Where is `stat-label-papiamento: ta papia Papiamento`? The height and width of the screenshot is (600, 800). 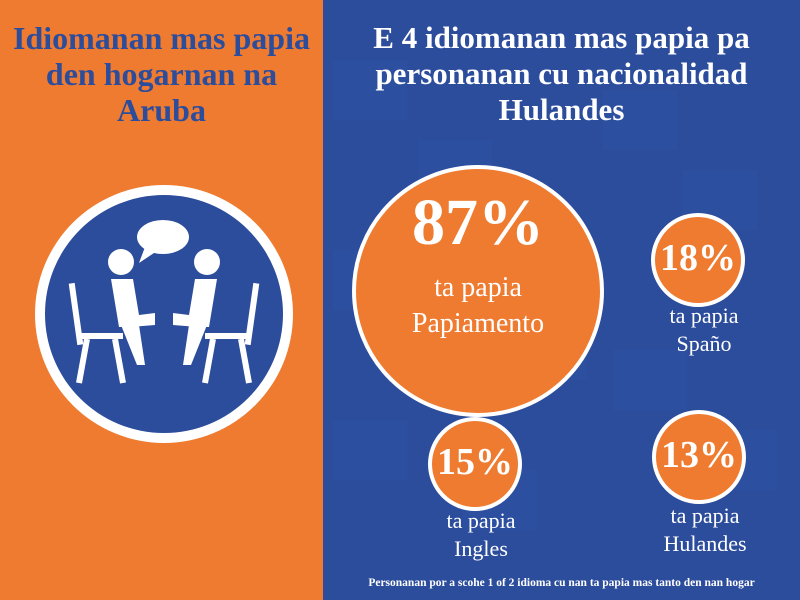 stat-label-papiamento: ta papia Papiamento is located at coordinates (478, 306).